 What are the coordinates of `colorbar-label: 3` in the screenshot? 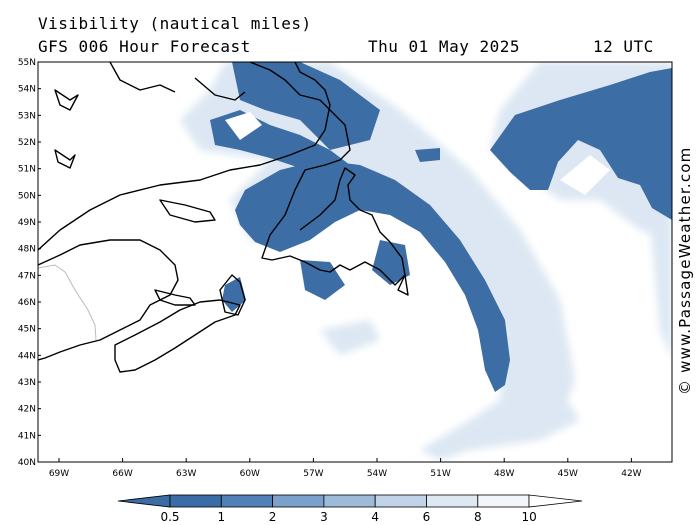 It's located at (324, 517).